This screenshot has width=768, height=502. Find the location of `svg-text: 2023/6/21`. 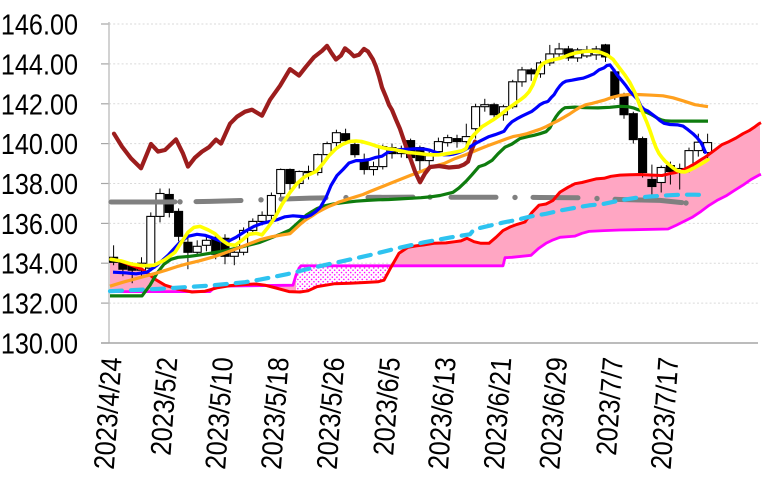

svg-text: 2023/6/21 is located at coordinates (497, 413).